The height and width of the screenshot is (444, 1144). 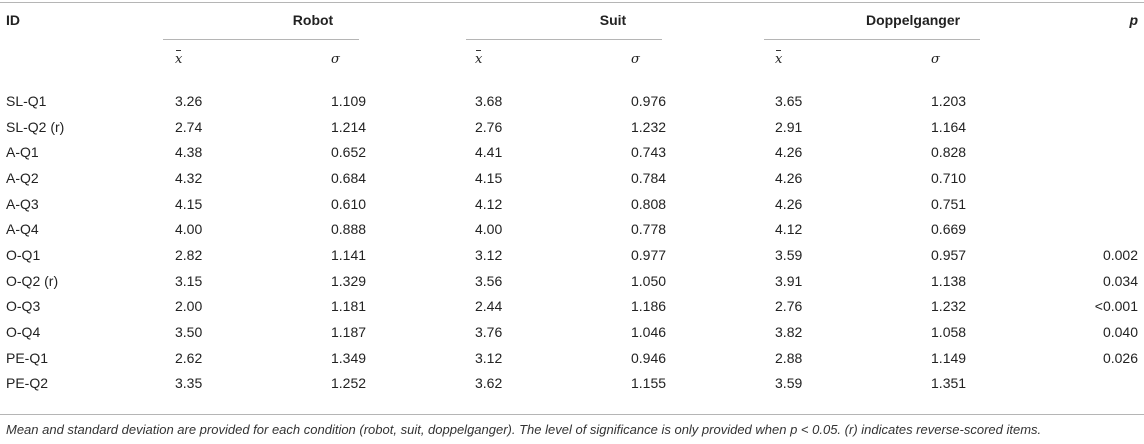 I want to click on robot-sd-cell: 1.329, so click(x=349, y=280).